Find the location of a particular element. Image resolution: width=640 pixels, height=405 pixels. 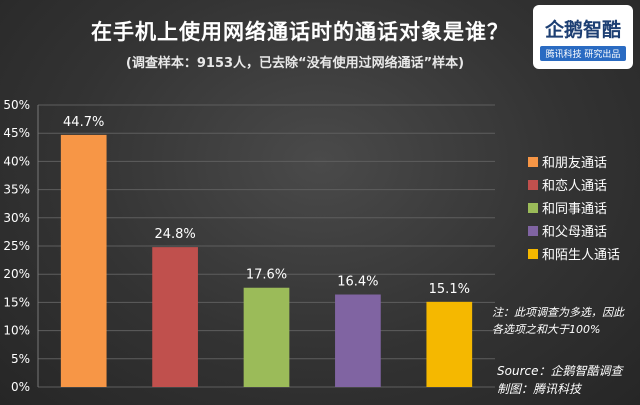

y-tick-label: 35% is located at coordinates (16, 190).